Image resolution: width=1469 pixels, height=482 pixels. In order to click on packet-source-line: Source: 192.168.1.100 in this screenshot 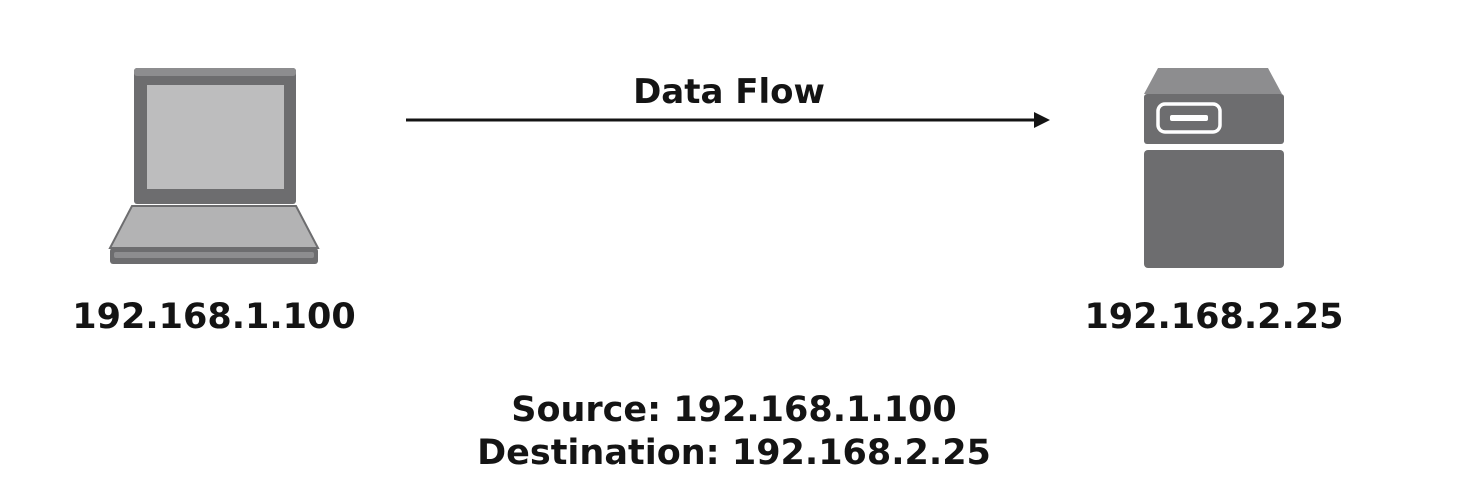, I will do `click(734, 410)`.